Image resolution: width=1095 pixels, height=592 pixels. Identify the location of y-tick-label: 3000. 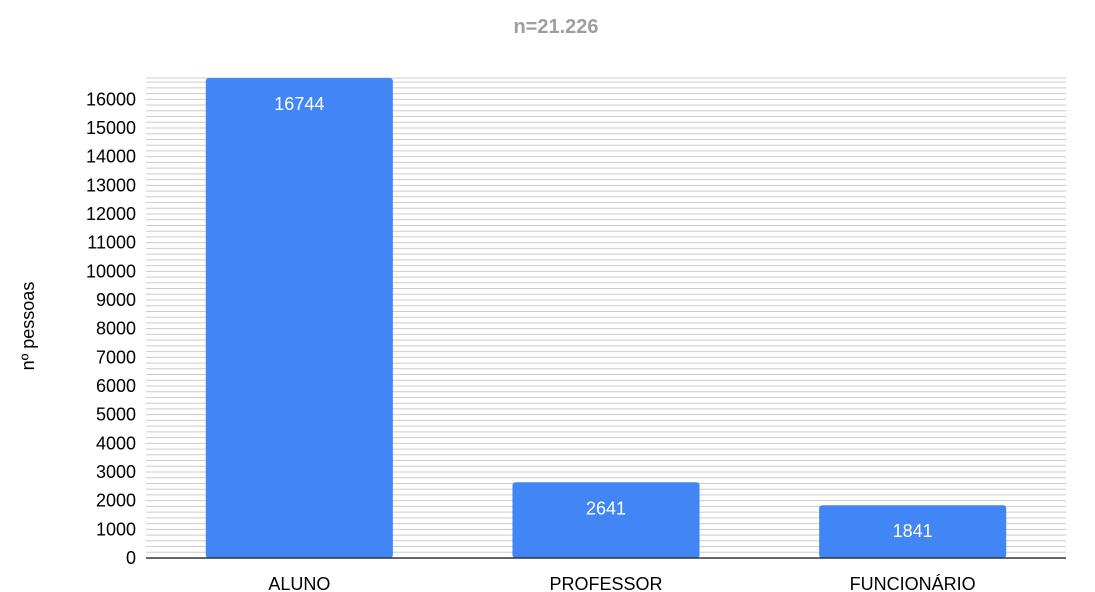
(116, 472).